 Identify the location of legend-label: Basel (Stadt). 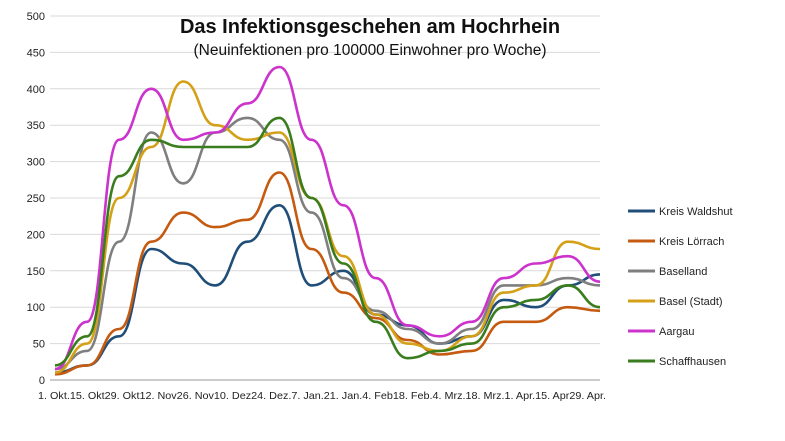
(691, 302).